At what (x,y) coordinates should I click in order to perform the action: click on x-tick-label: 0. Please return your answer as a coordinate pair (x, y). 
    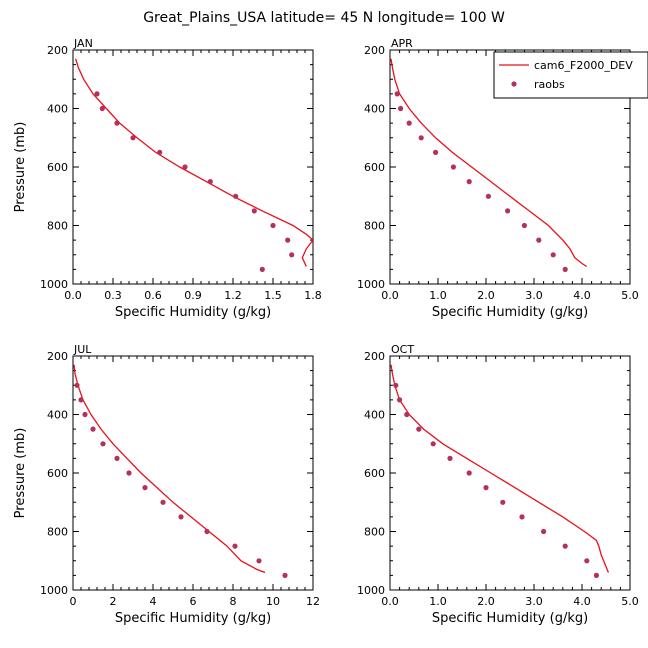
    Looking at the image, I should click on (73, 601).